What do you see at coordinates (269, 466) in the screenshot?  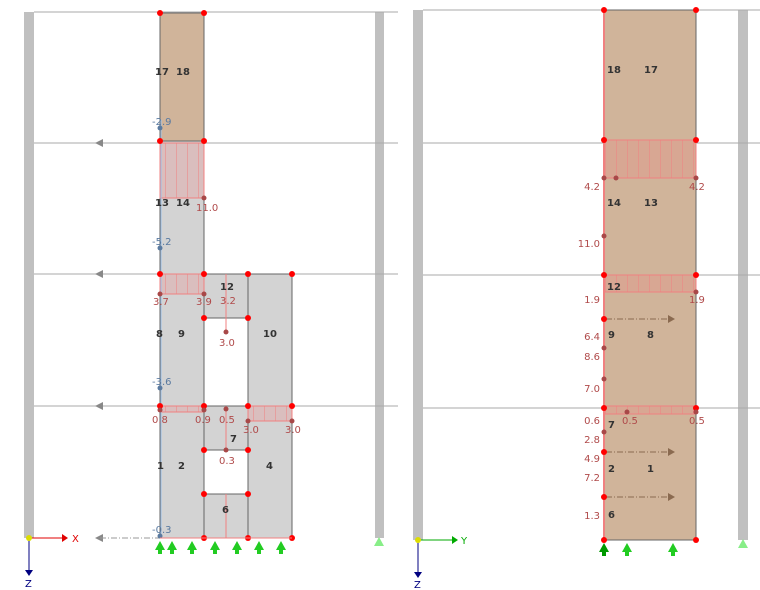 I see `panel-label: 4` at bounding box center [269, 466].